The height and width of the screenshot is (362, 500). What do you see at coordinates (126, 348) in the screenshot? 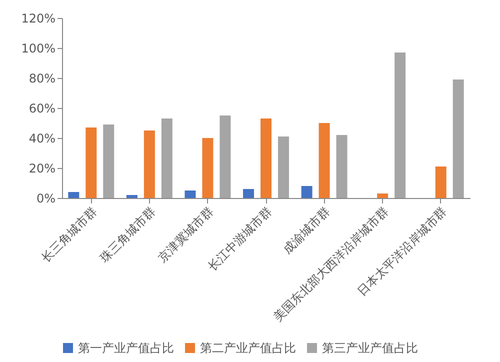
I see `legend-label: 第一产业产值占比` at bounding box center [126, 348].